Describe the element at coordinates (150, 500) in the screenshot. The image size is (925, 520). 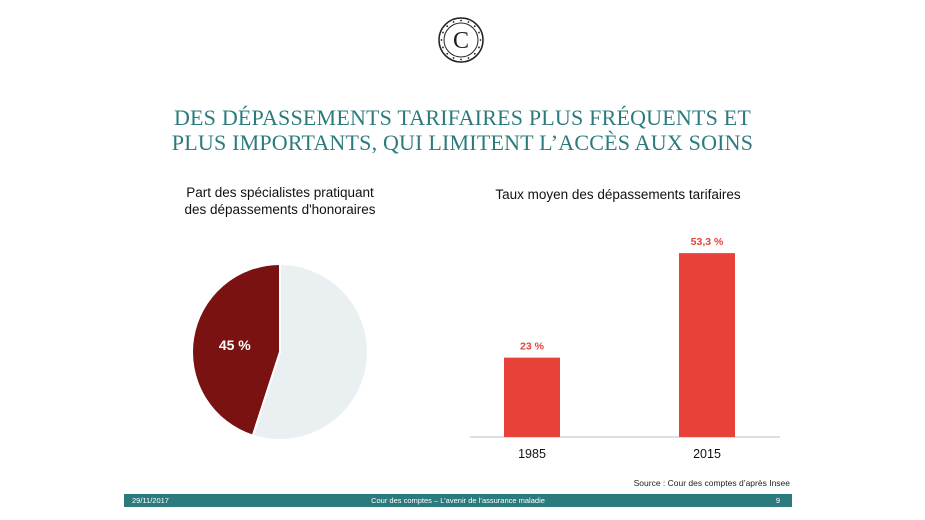
I see `footer-date: 29/11/2017` at that location.